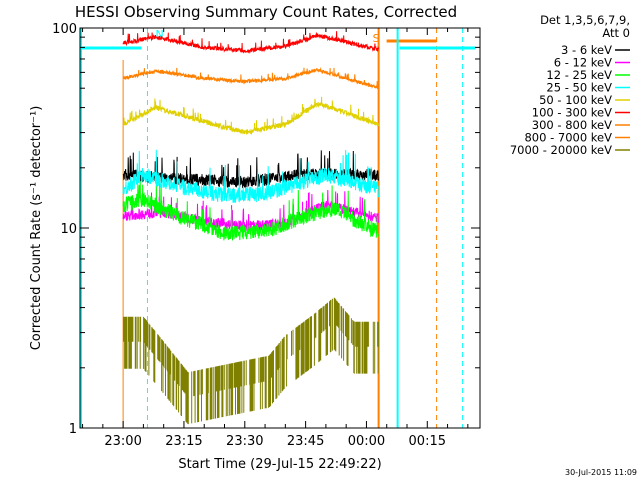 Image resolution: width=640 pixels, height=480 pixels. I want to click on legend-item: 100 - 300 keV, so click(581, 113).